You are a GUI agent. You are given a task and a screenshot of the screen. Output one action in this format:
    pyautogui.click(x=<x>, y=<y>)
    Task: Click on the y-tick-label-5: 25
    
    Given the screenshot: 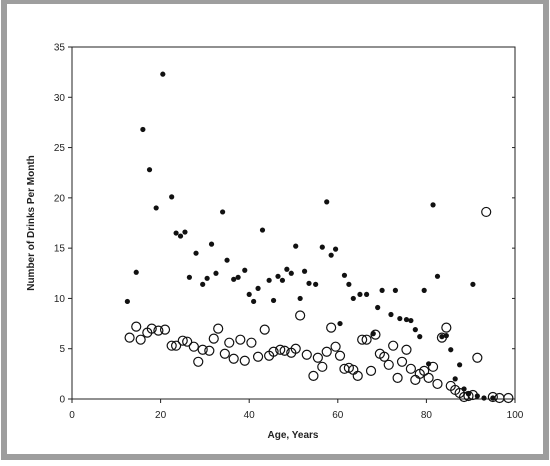 What is the action you would take?
    pyautogui.click(x=60, y=148)
    